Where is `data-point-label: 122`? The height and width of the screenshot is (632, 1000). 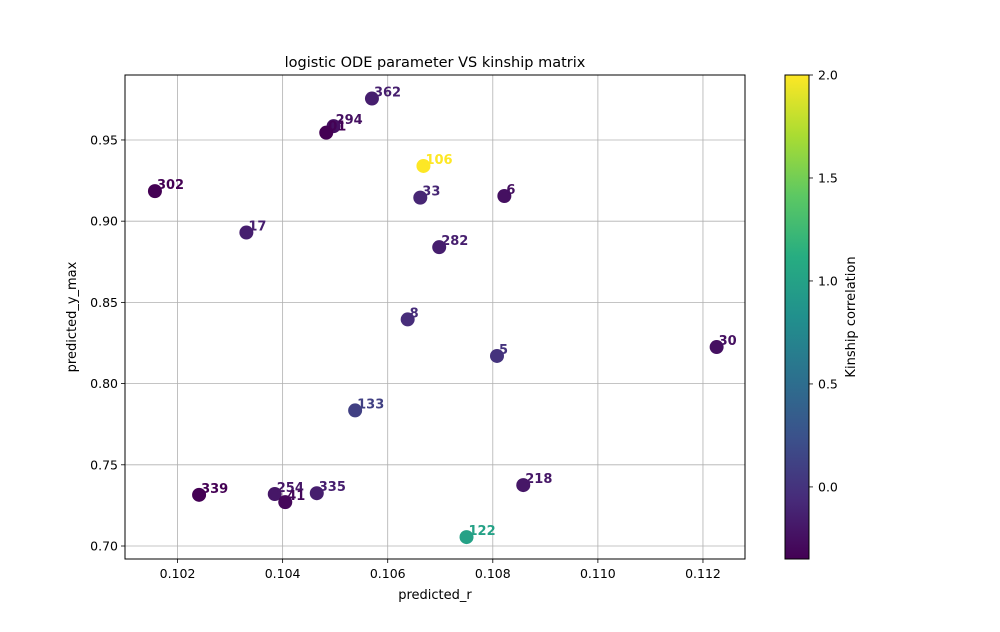 data-point-label: 122 is located at coordinates (482, 531).